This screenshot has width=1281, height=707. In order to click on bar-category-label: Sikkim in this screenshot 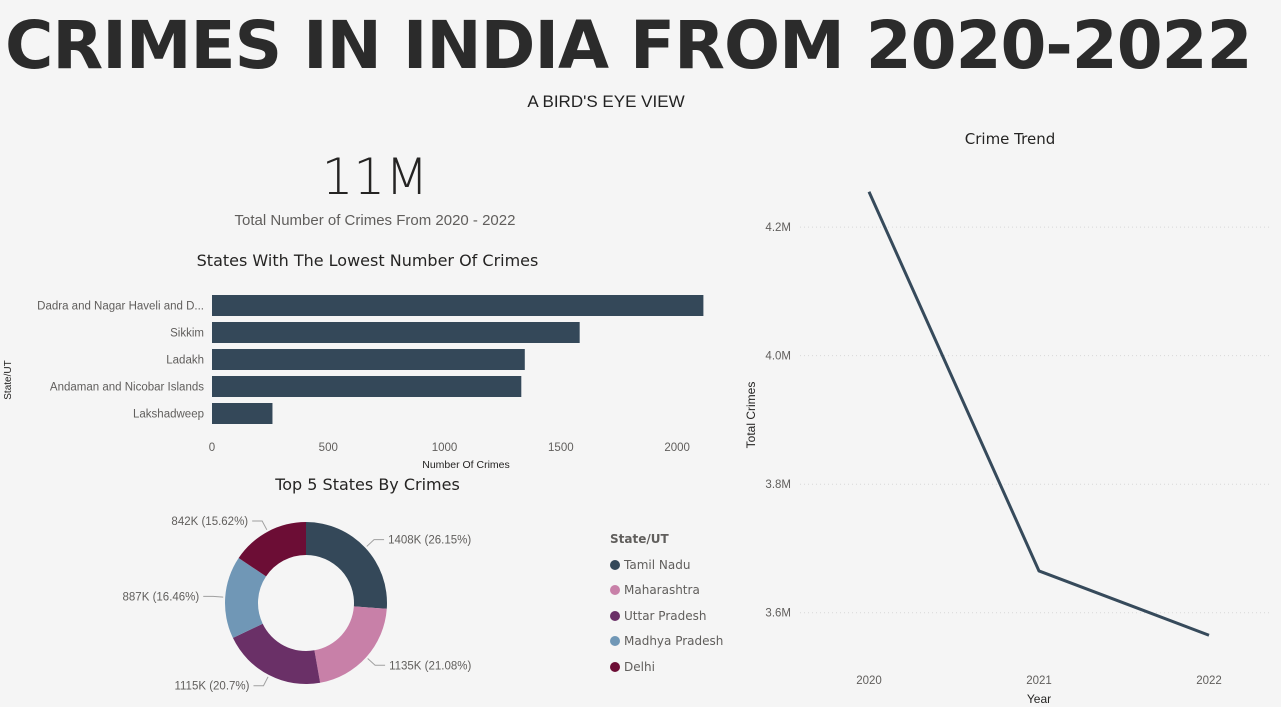, I will do `click(187, 334)`.